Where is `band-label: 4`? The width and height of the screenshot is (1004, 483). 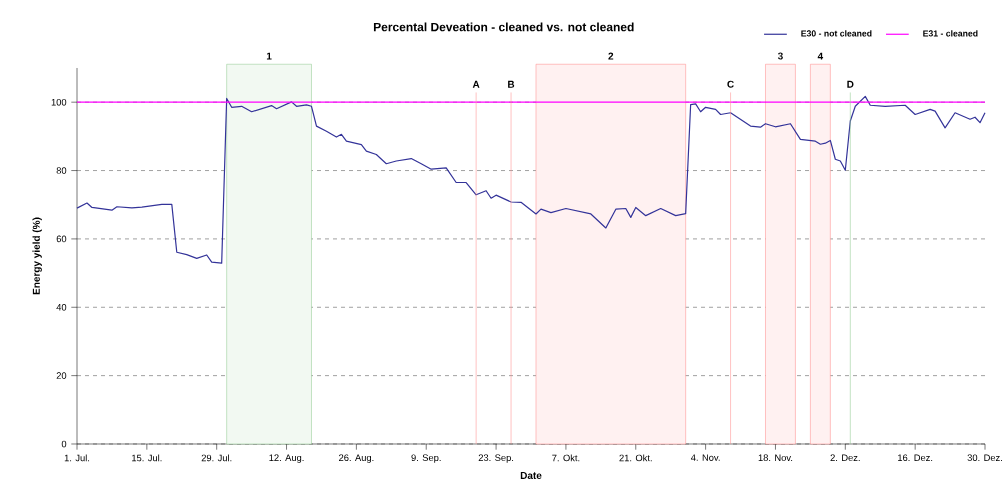
band-label: 4 is located at coordinates (820, 56).